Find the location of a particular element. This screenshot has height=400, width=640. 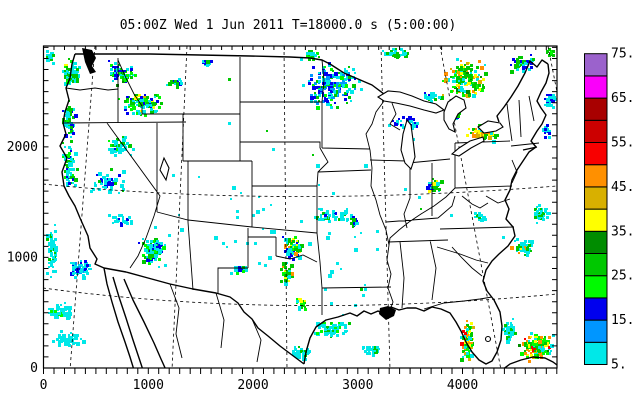

colorbar-label: 35. is located at coordinates (622, 231).